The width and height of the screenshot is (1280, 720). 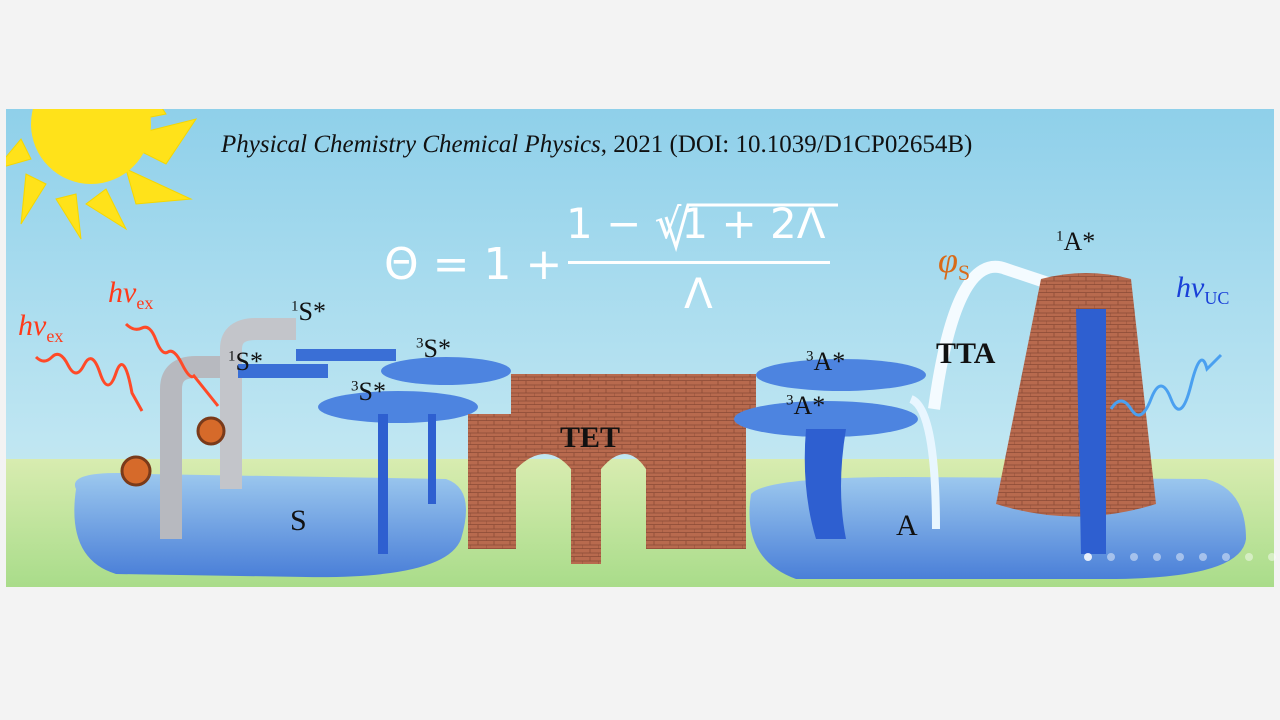 What do you see at coordinates (699, 262) in the screenshot?
I see `fraction-bar` at bounding box center [699, 262].